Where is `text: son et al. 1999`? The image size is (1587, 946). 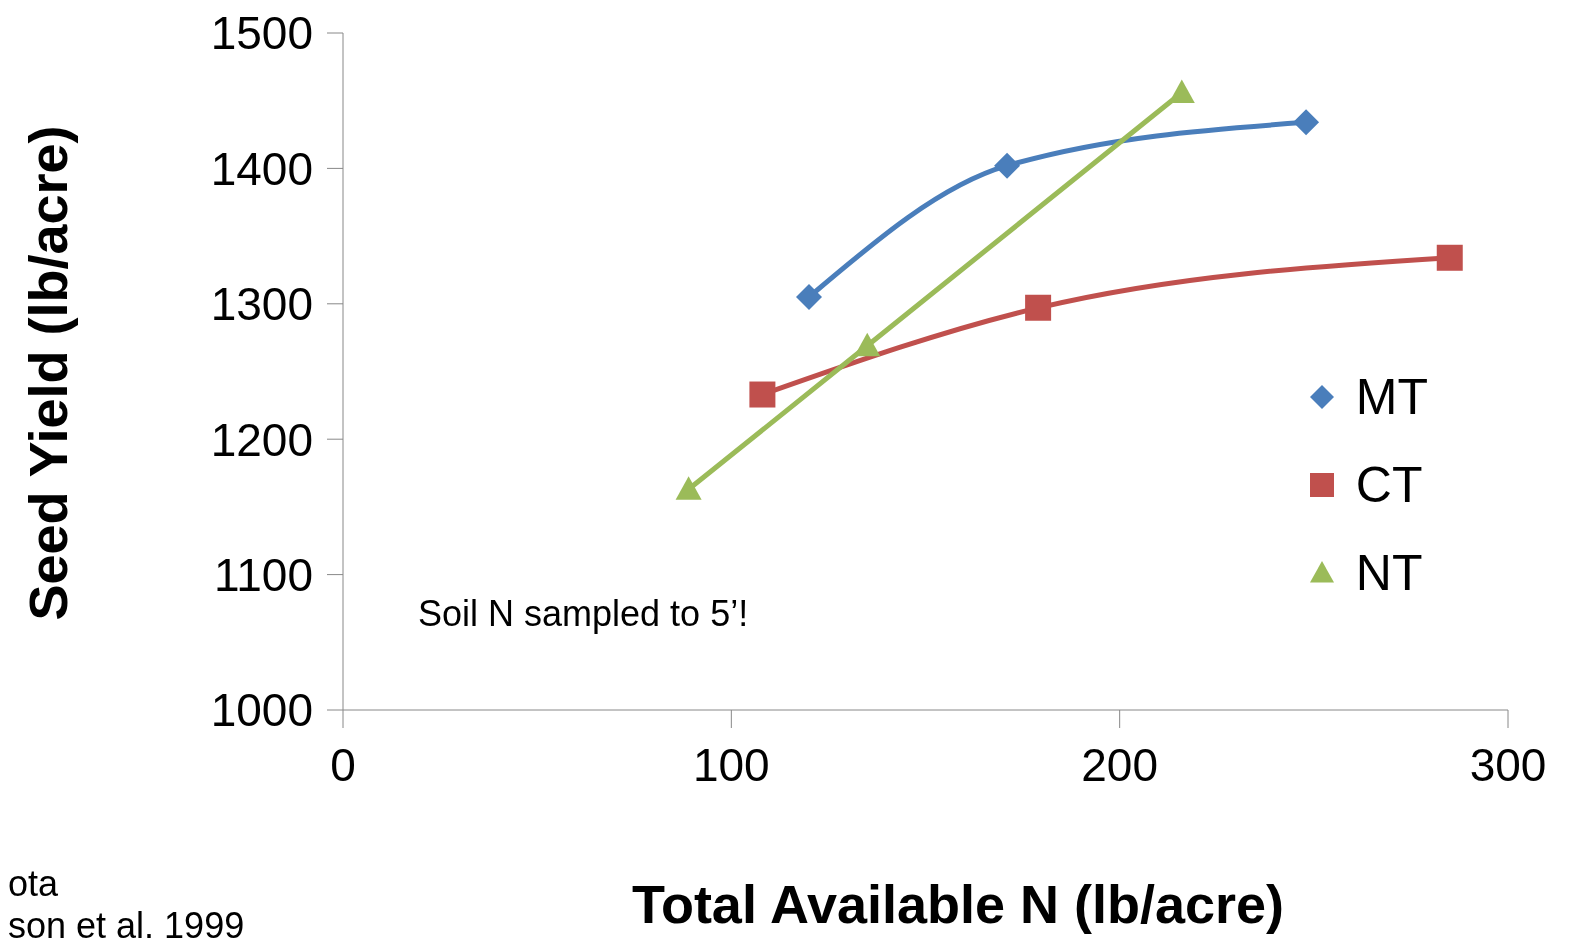 text: son et al. 1999 is located at coordinates (126, 925).